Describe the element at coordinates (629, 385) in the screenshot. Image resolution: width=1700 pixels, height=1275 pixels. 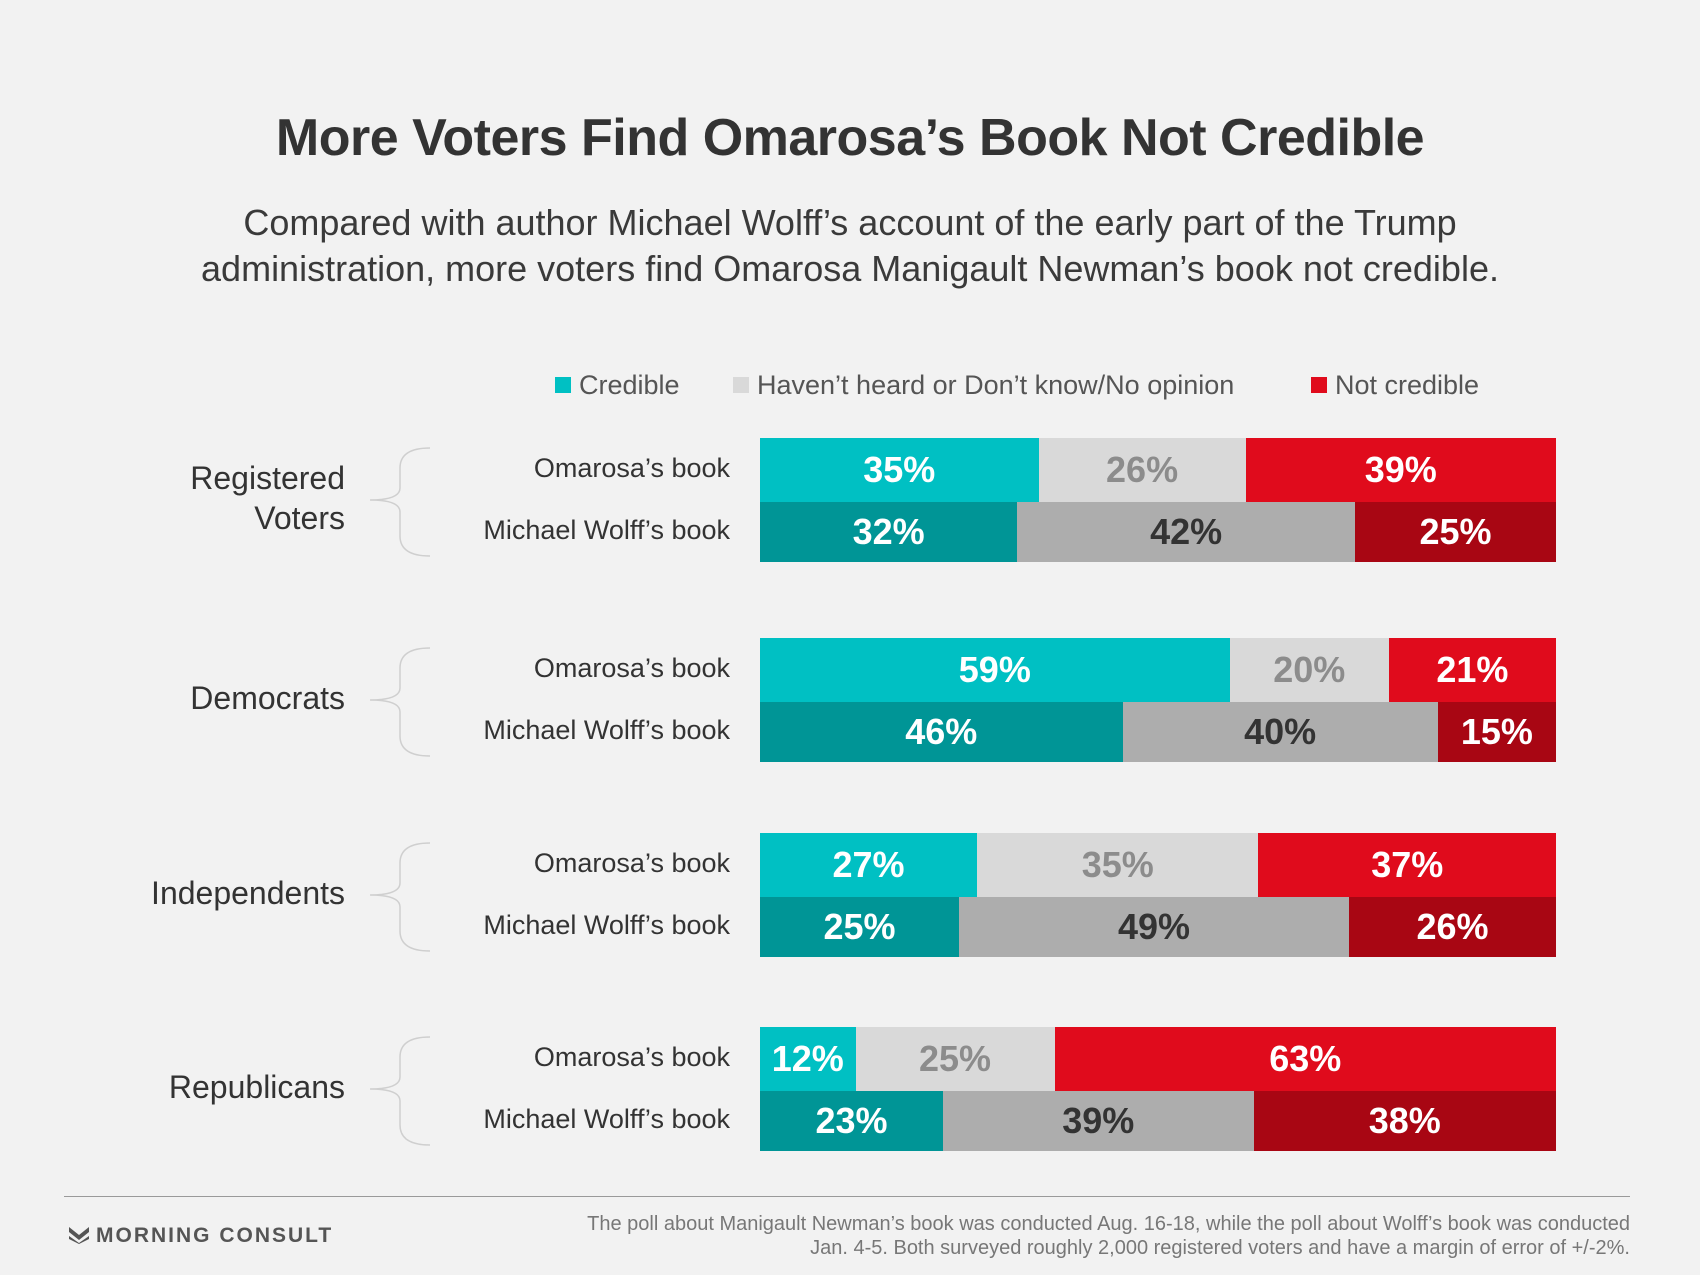
I see `legend-label-credible: Credible` at that location.